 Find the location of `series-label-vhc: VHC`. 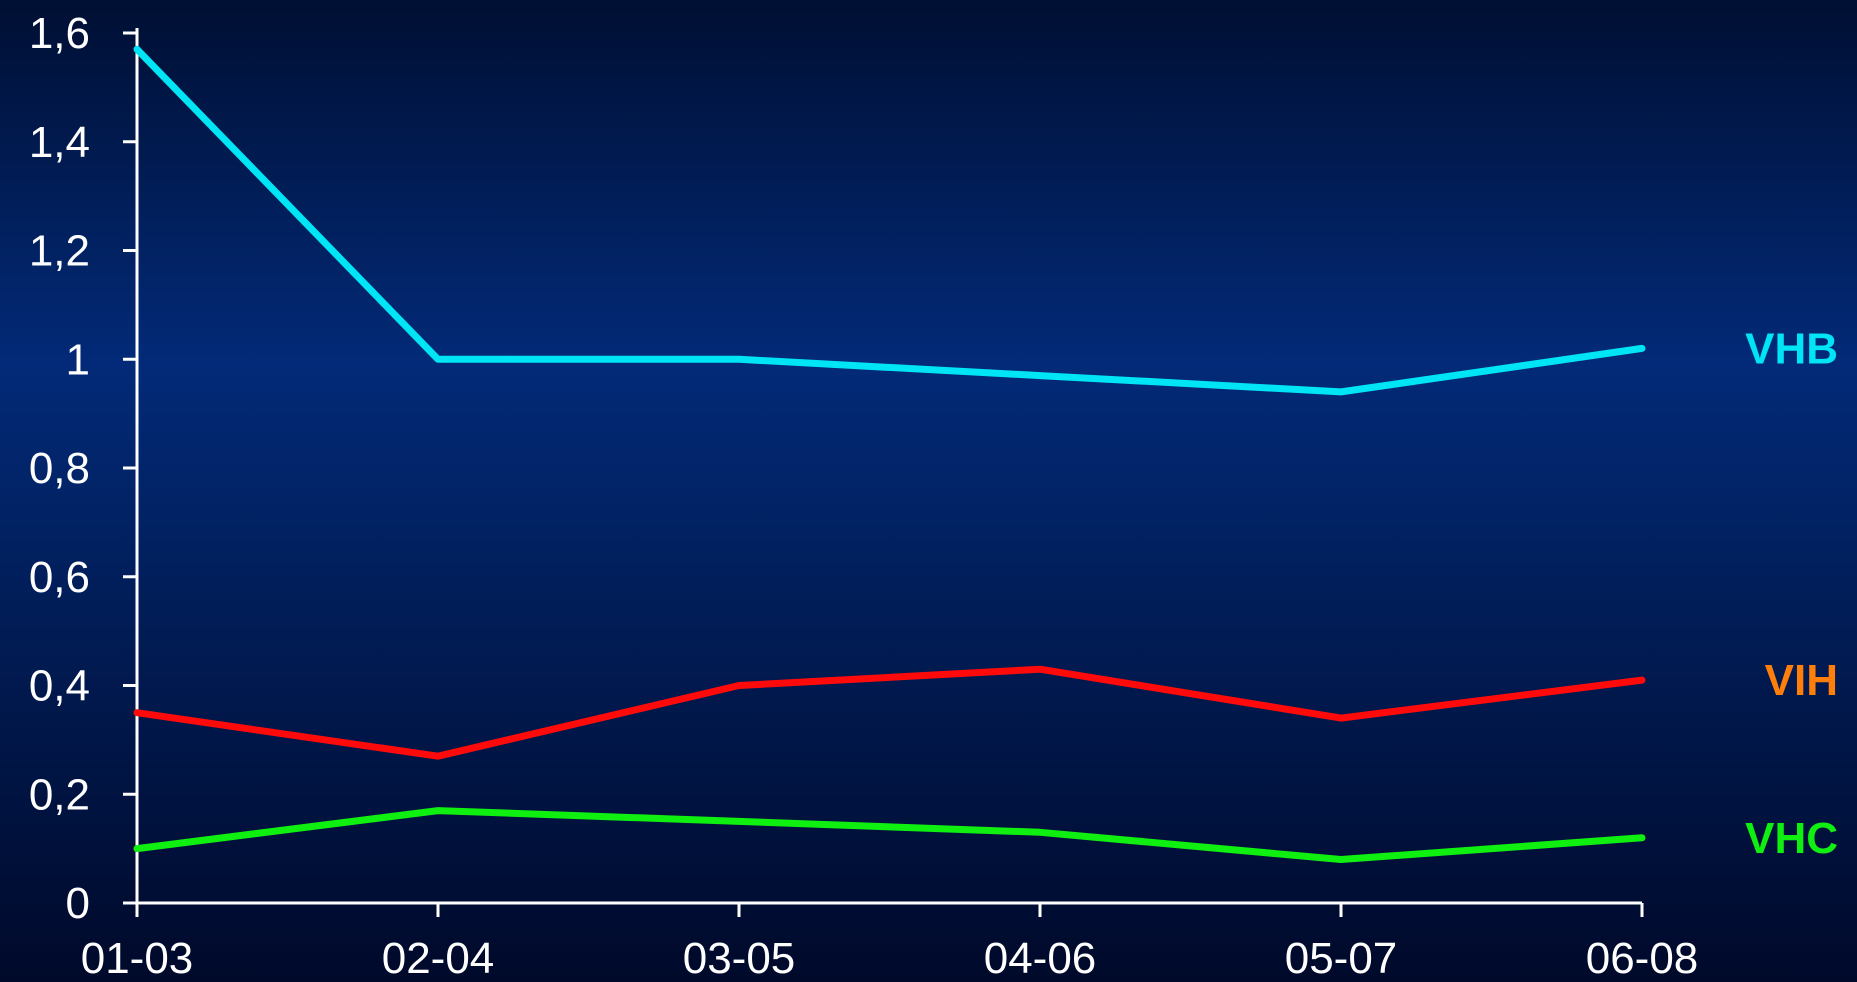

series-label-vhc: VHC is located at coordinates (1791, 838).